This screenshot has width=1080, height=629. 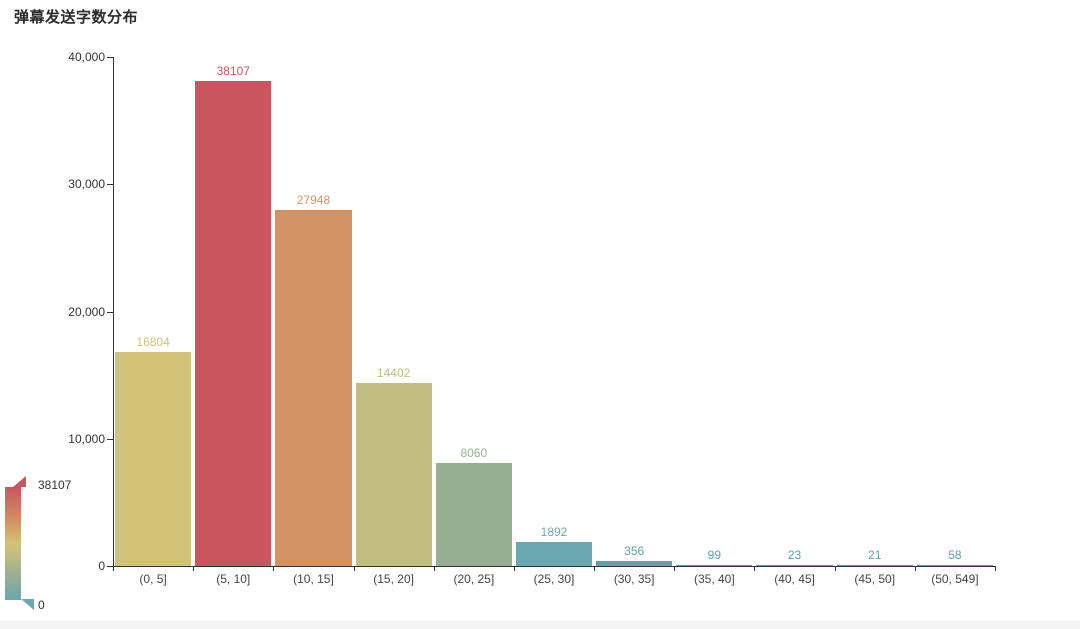 What do you see at coordinates (313, 200) in the screenshot?
I see `bar-value-label: 27948` at bounding box center [313, 200].